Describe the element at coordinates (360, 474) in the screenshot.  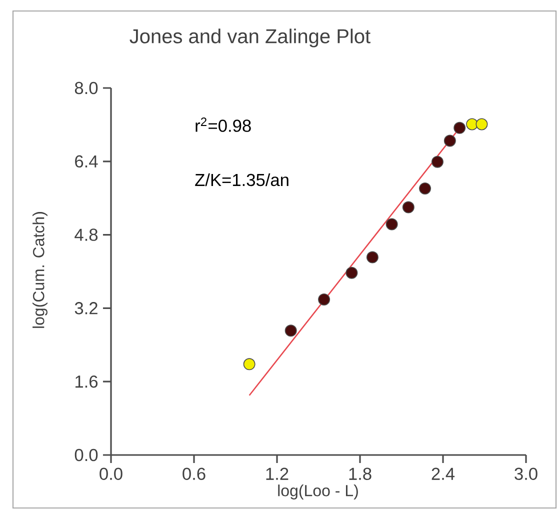
I see `x-tick-label: 1.8` at that location.